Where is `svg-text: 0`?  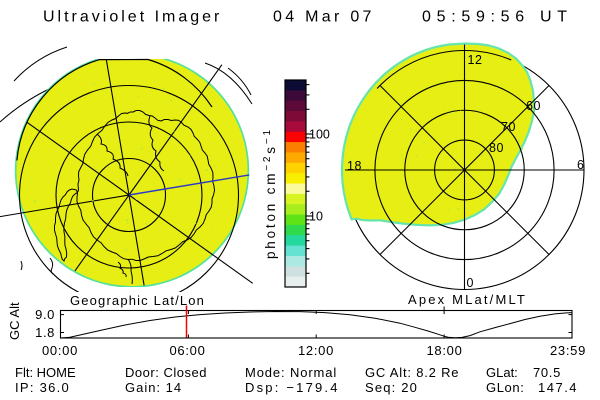
svg-text: 0 is located at coordinates (470, 283).